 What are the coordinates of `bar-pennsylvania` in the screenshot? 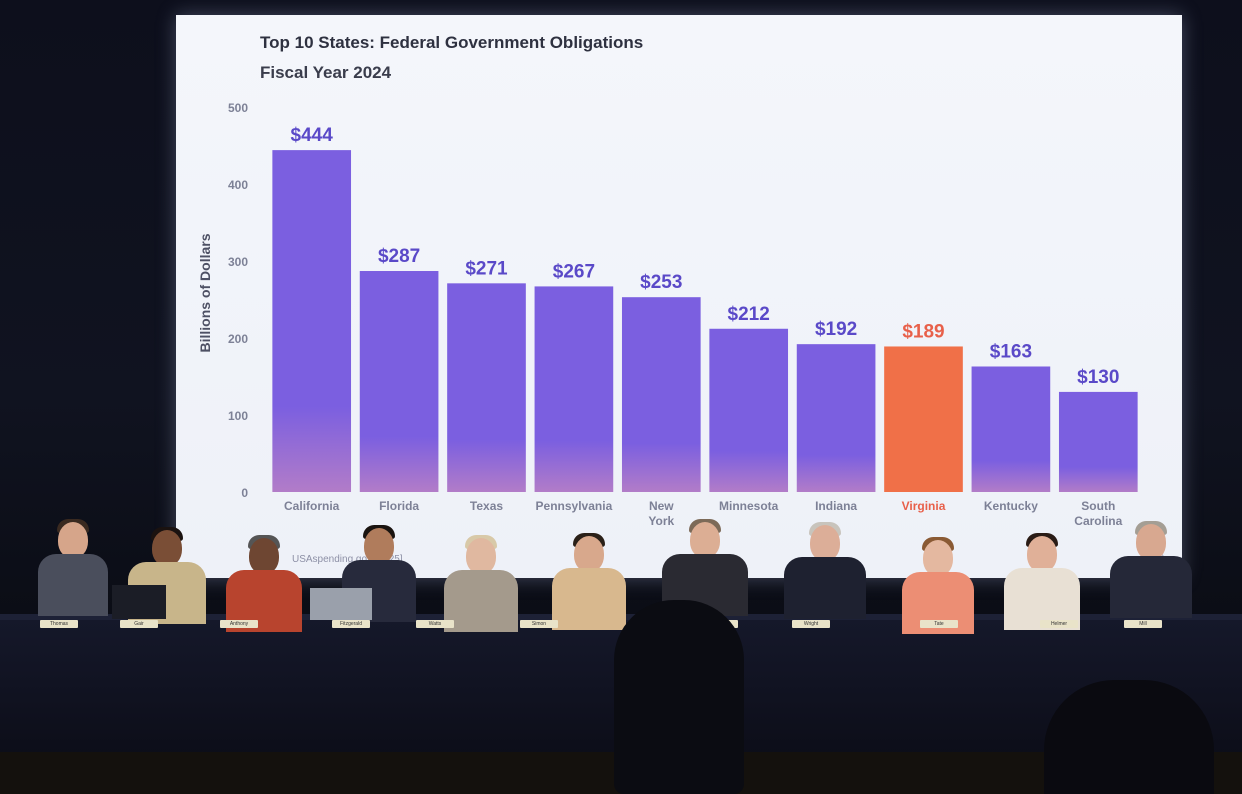 It's located at (574, 389).